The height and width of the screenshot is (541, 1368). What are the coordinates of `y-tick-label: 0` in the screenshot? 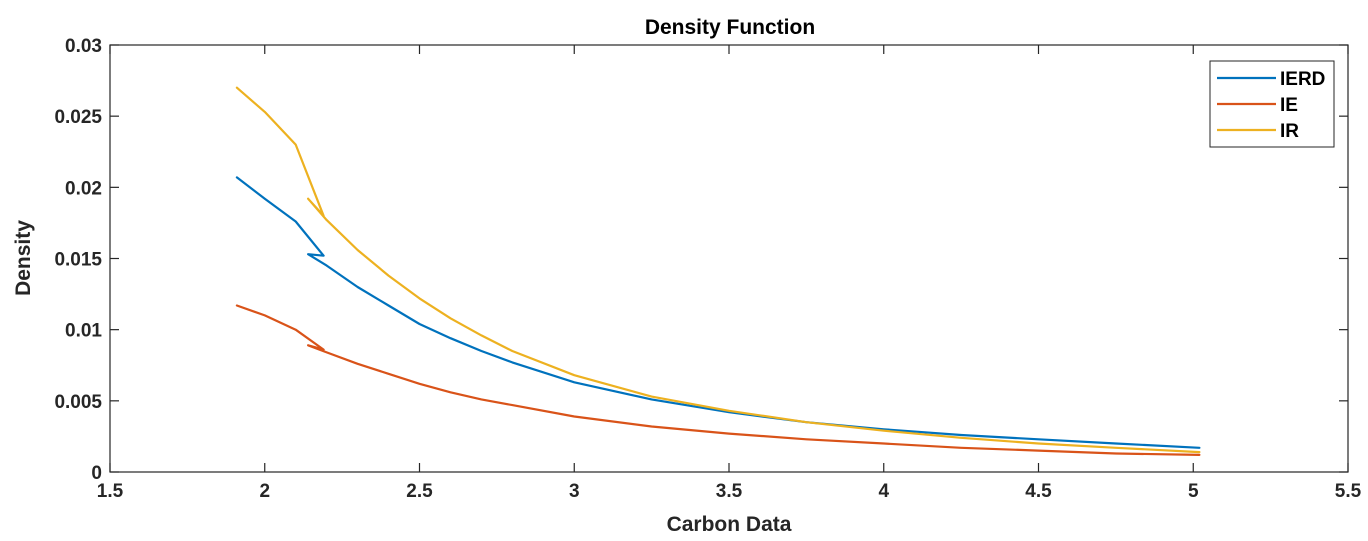 It's located at (96, 473).